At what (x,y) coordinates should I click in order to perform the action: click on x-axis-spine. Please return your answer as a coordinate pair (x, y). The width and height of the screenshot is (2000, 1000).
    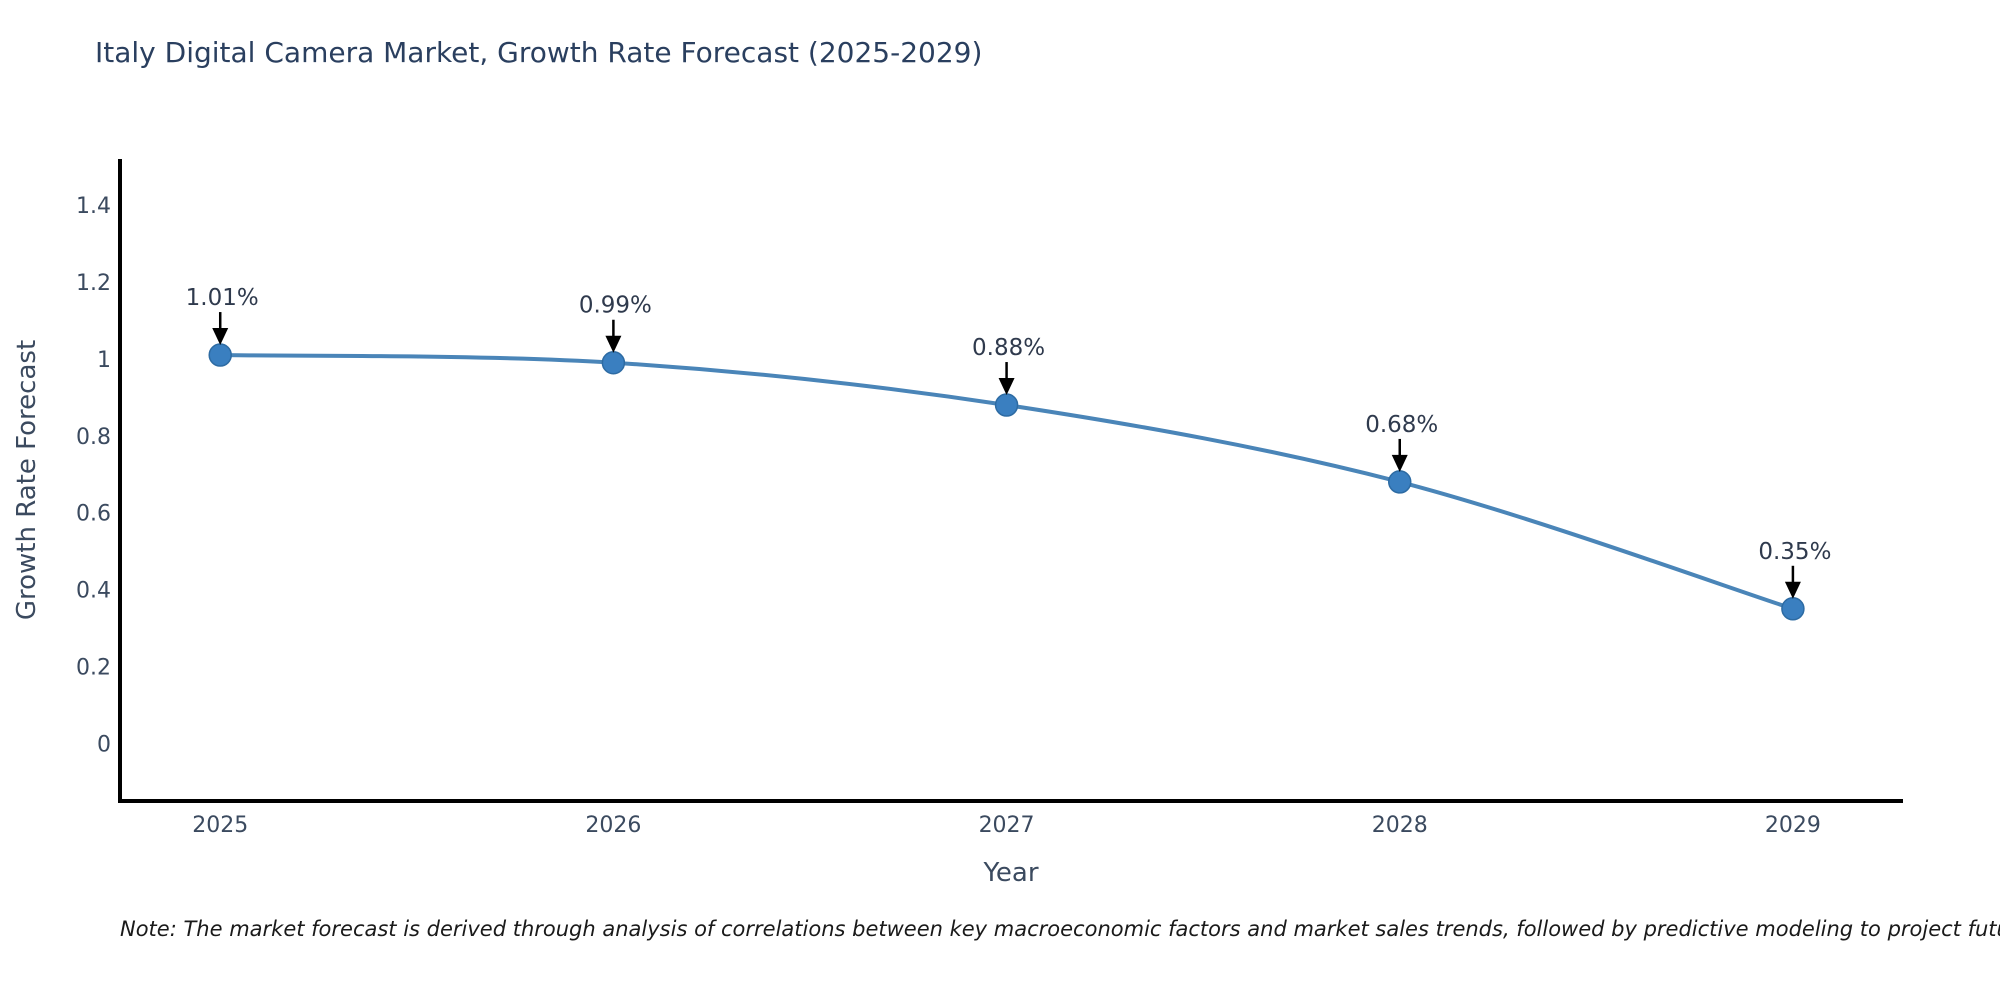
    Looking at the image, I should click on (1010, 801).